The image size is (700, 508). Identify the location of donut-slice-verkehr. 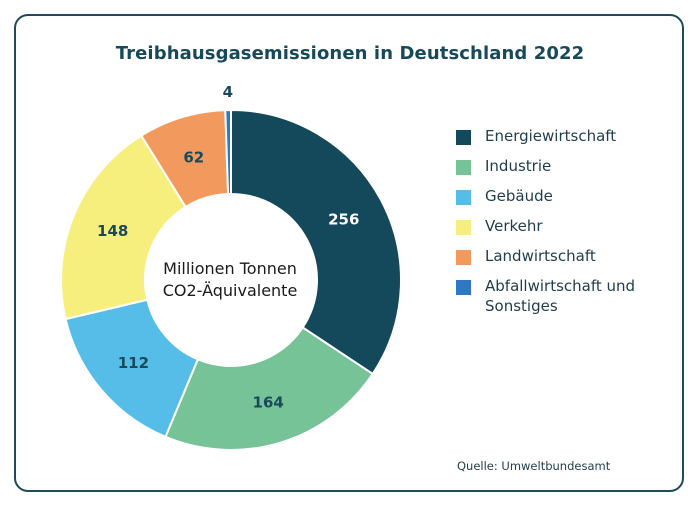
(123, 227).